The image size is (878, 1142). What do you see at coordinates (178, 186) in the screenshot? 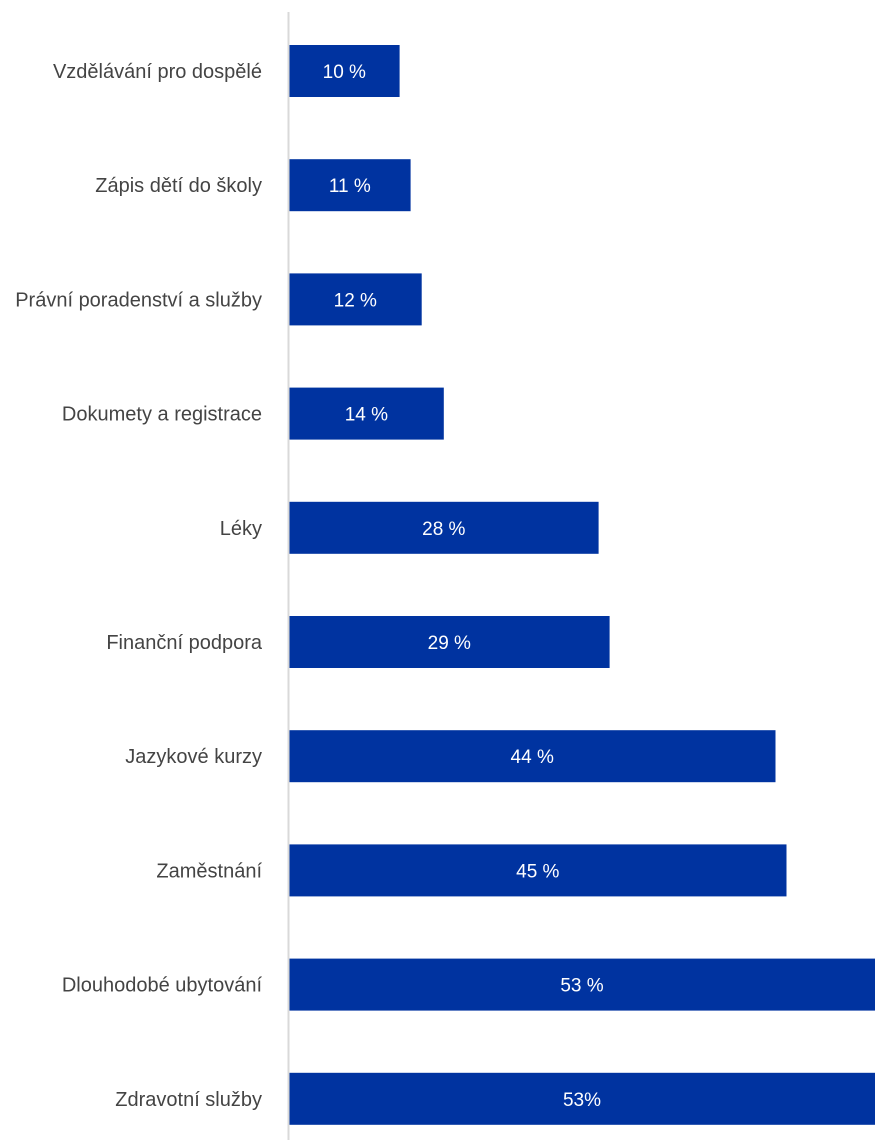
I see `category-label-1: Zápis dětí do školy` at bounding box center [178, 186].